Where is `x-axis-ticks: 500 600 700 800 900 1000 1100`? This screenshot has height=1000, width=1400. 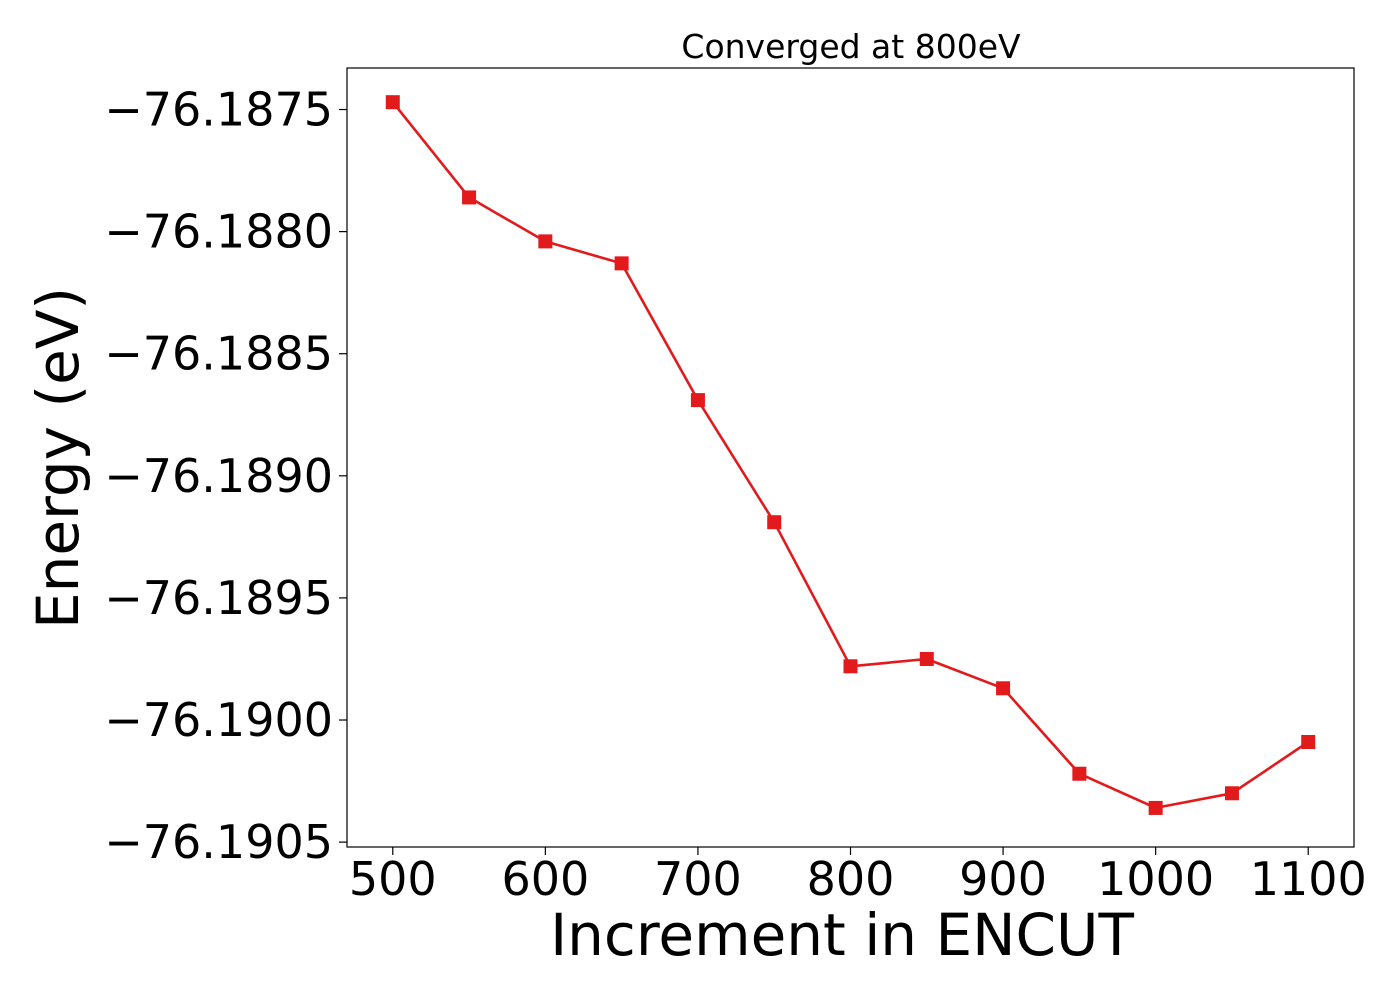 x-axis-ticks: 500 600 700 800 900 1000 1100 is located at coordinates (858, 876).